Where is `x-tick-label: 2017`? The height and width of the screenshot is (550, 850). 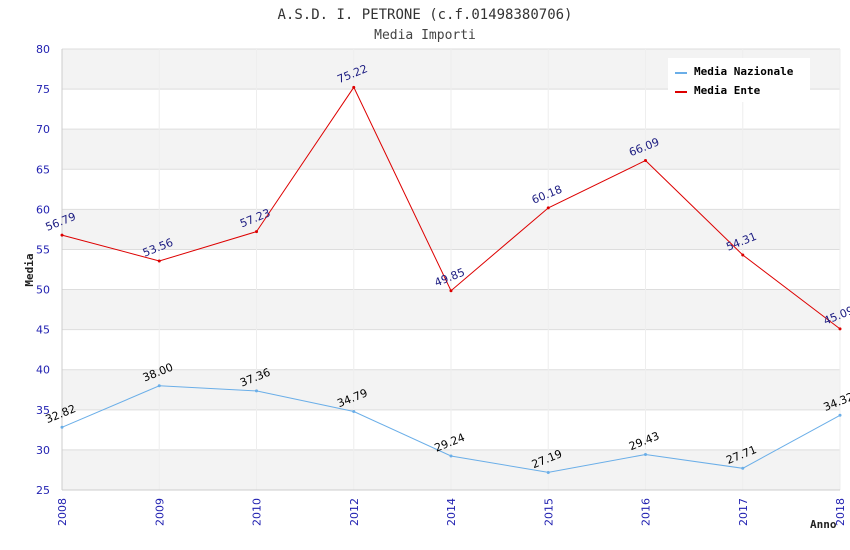 x-tick-label: 2017 is located at coordinates (743, 512).